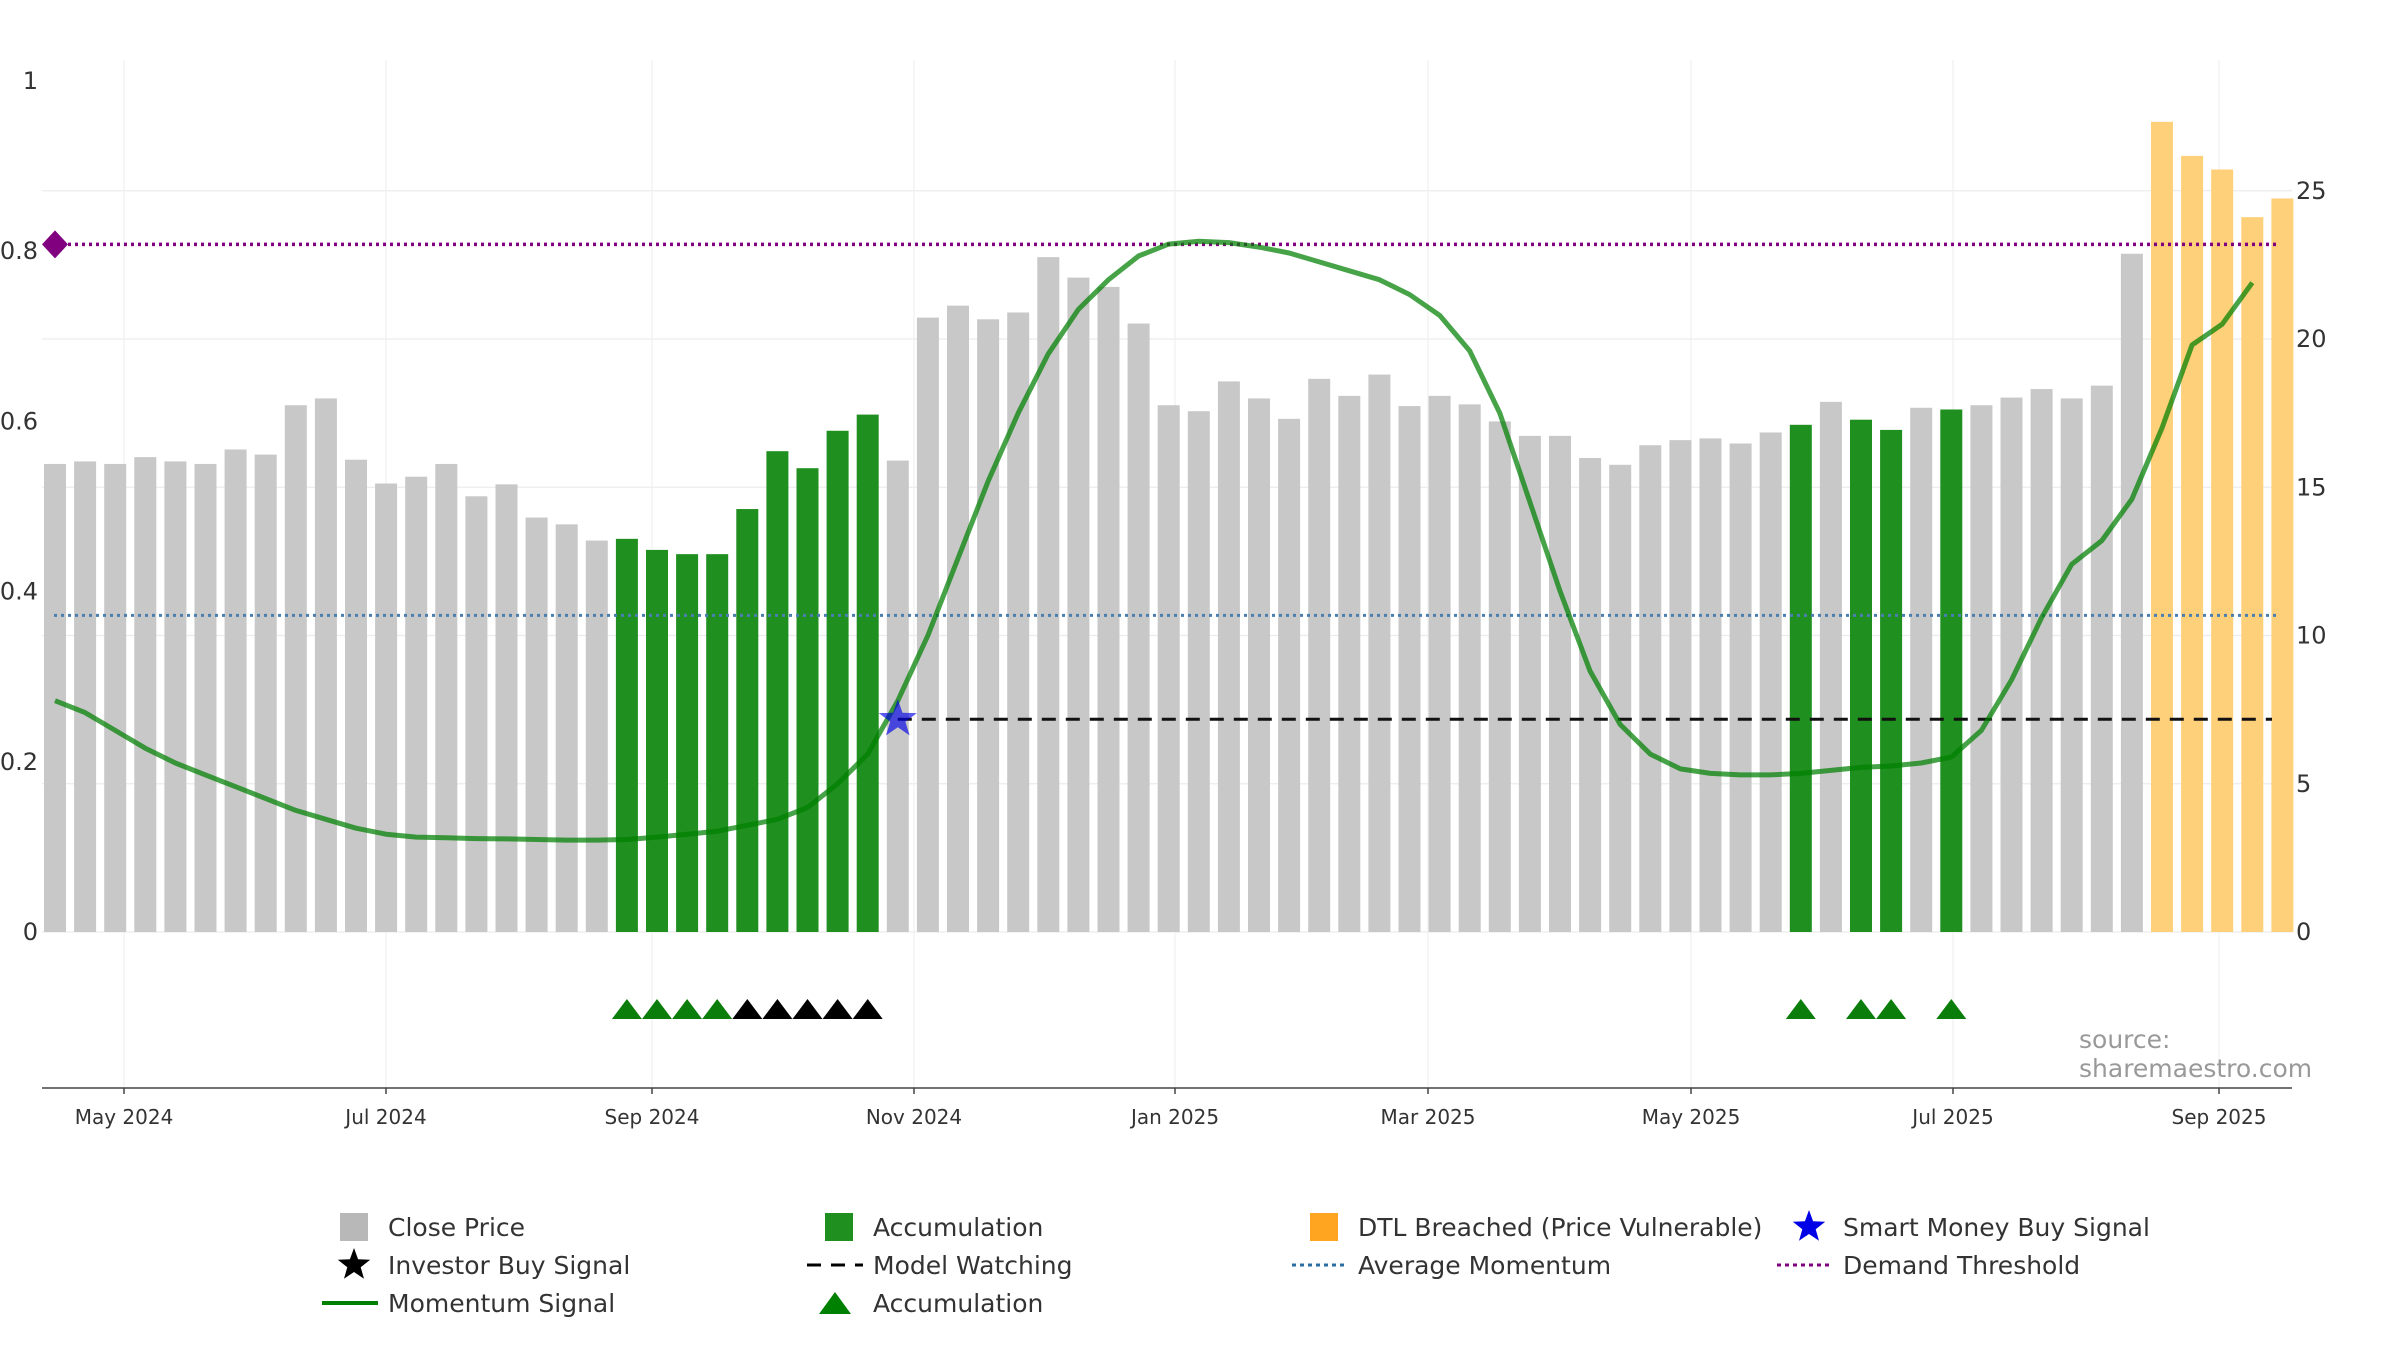  What do you see at coordinates (354, 1263) in the screenshot?
I see `black-star-icon` at bounding box center [354, 1263].